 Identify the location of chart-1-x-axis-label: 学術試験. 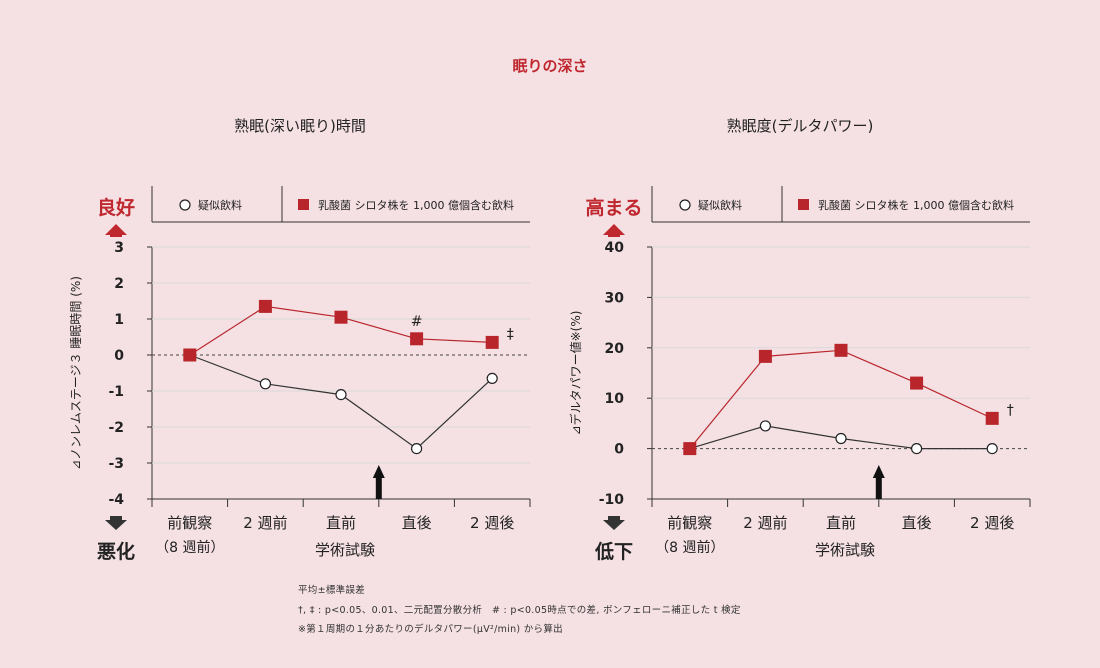
(345, 550).